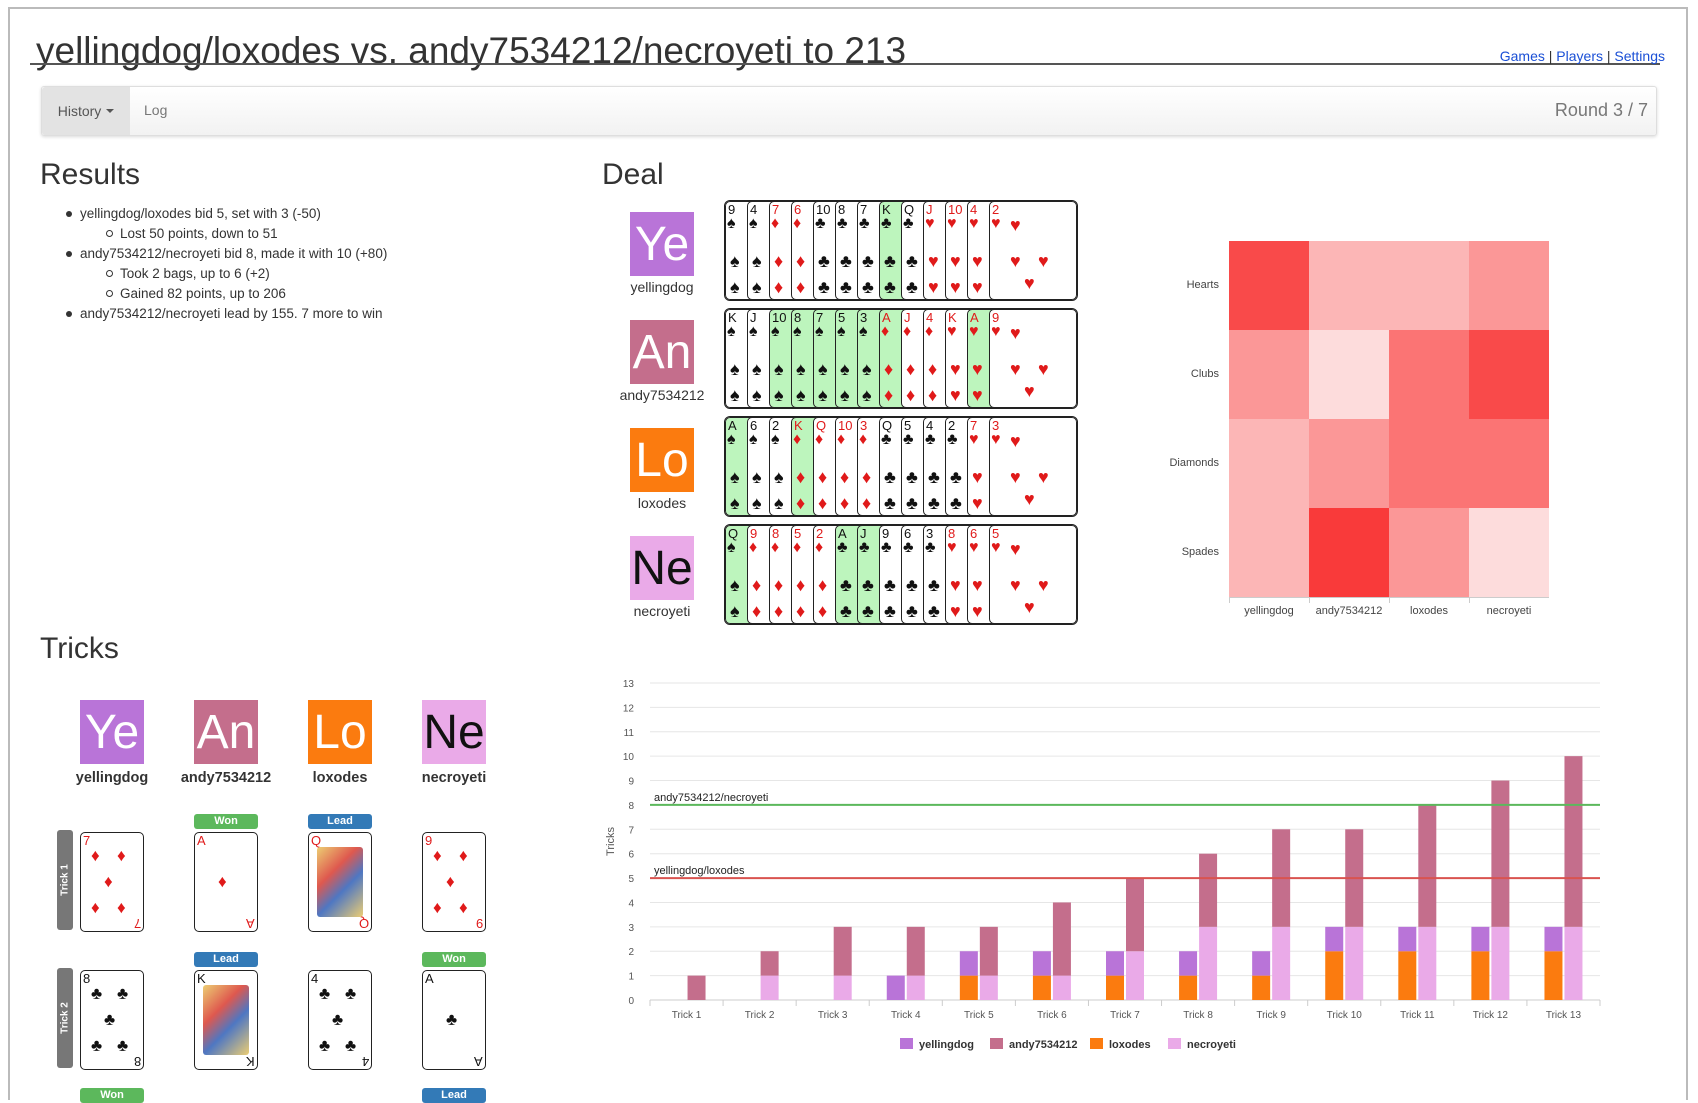 The height and width of the screenshot is (1103, 1698). I want to click on card-rank: J, so click(907, 317).